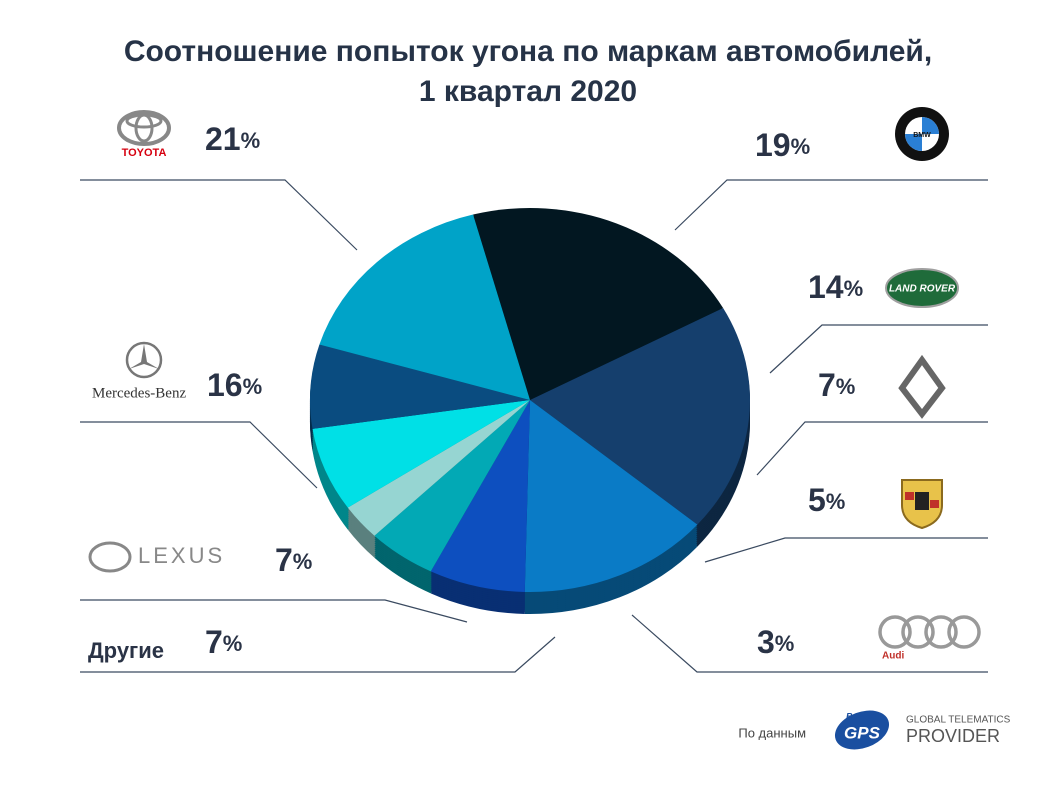 This screenshot has width=1050, height=791. I want to click on category-label: Другие, so click(126, 650).